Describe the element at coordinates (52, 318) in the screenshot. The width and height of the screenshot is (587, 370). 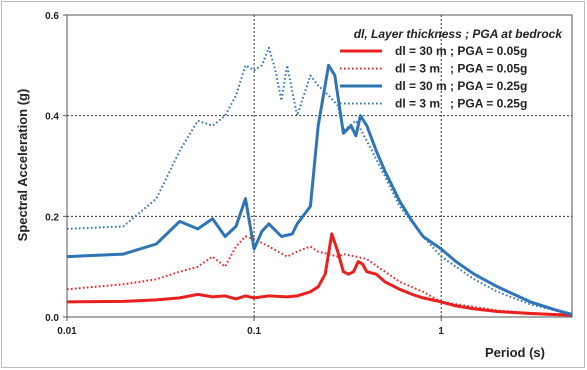
I see `y-tick-label: 0.0` at that location.